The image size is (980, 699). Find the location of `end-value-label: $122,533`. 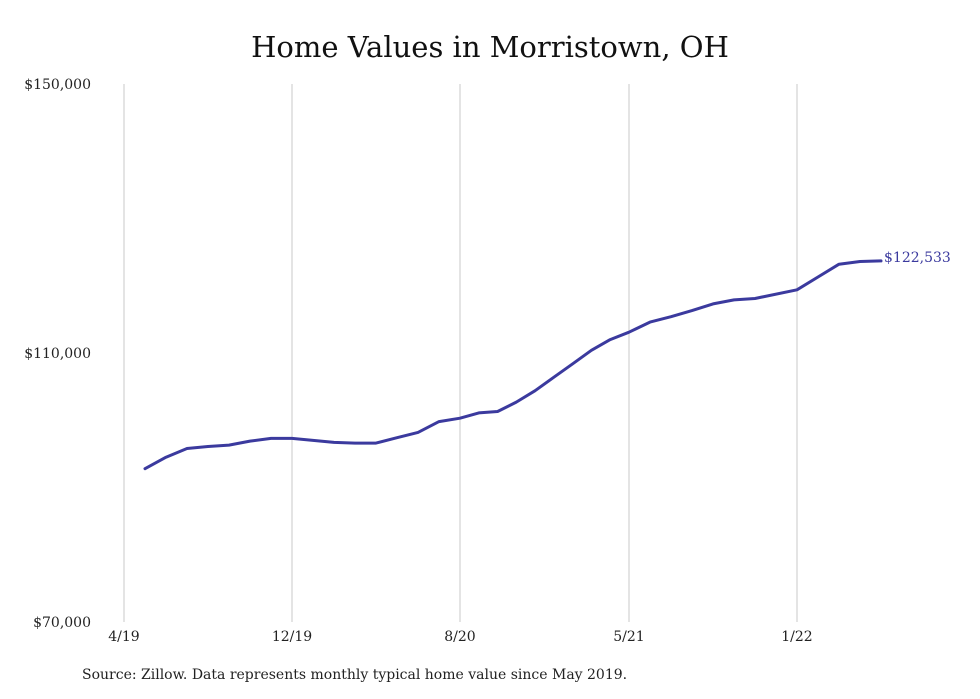

end-value-label: $122,533 is located at coordinates (917, 258).